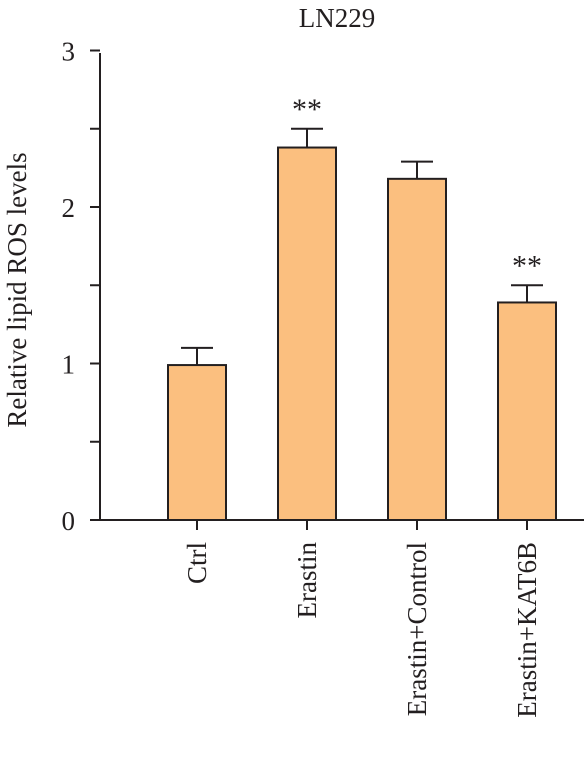 This screenshot has width=587, height=762. What do you see at coordinates (17, 289) in the screenshot?
I see `y-axis-label: Relative lipid ROS levels` at bounding box center [17, 289].